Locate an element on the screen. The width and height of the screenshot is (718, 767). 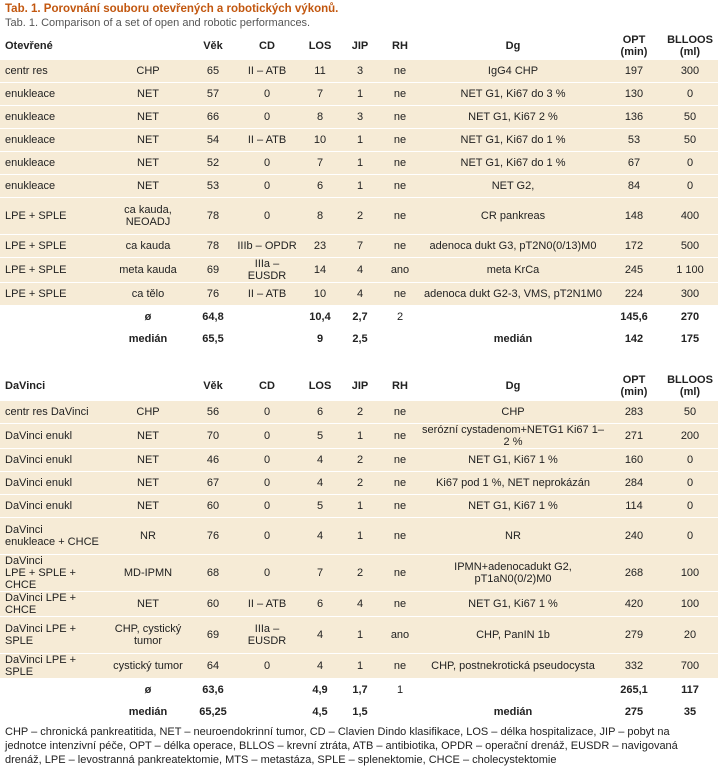
cell-dg: NET G1, Ki67 do 1 % is located at coordinates (513, 140).